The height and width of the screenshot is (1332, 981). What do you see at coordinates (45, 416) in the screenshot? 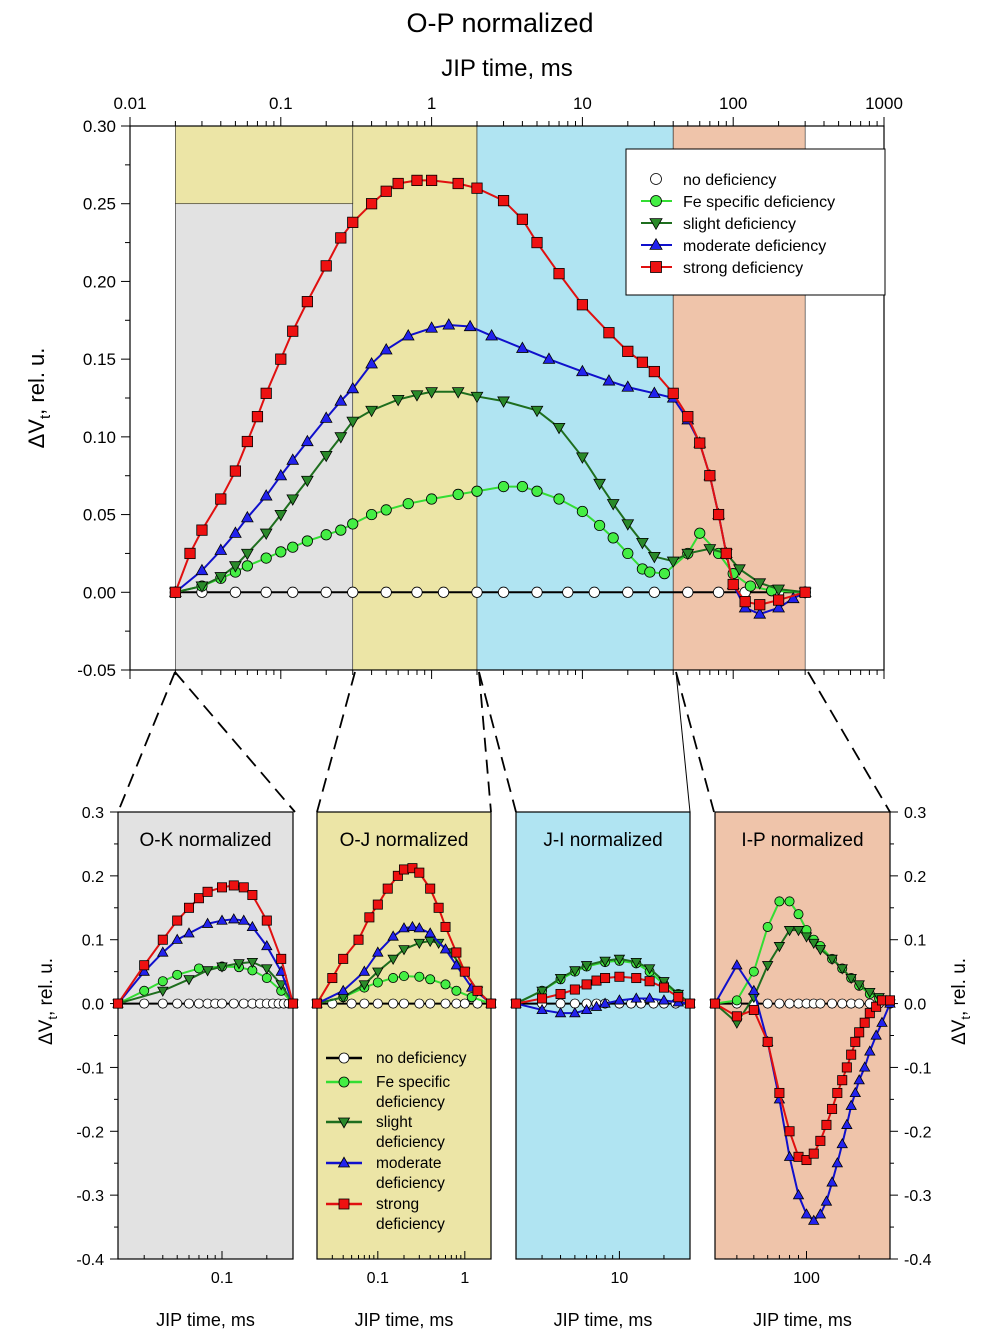
I see `y-axis-title-sub: t` at bounding box center [45, 416].